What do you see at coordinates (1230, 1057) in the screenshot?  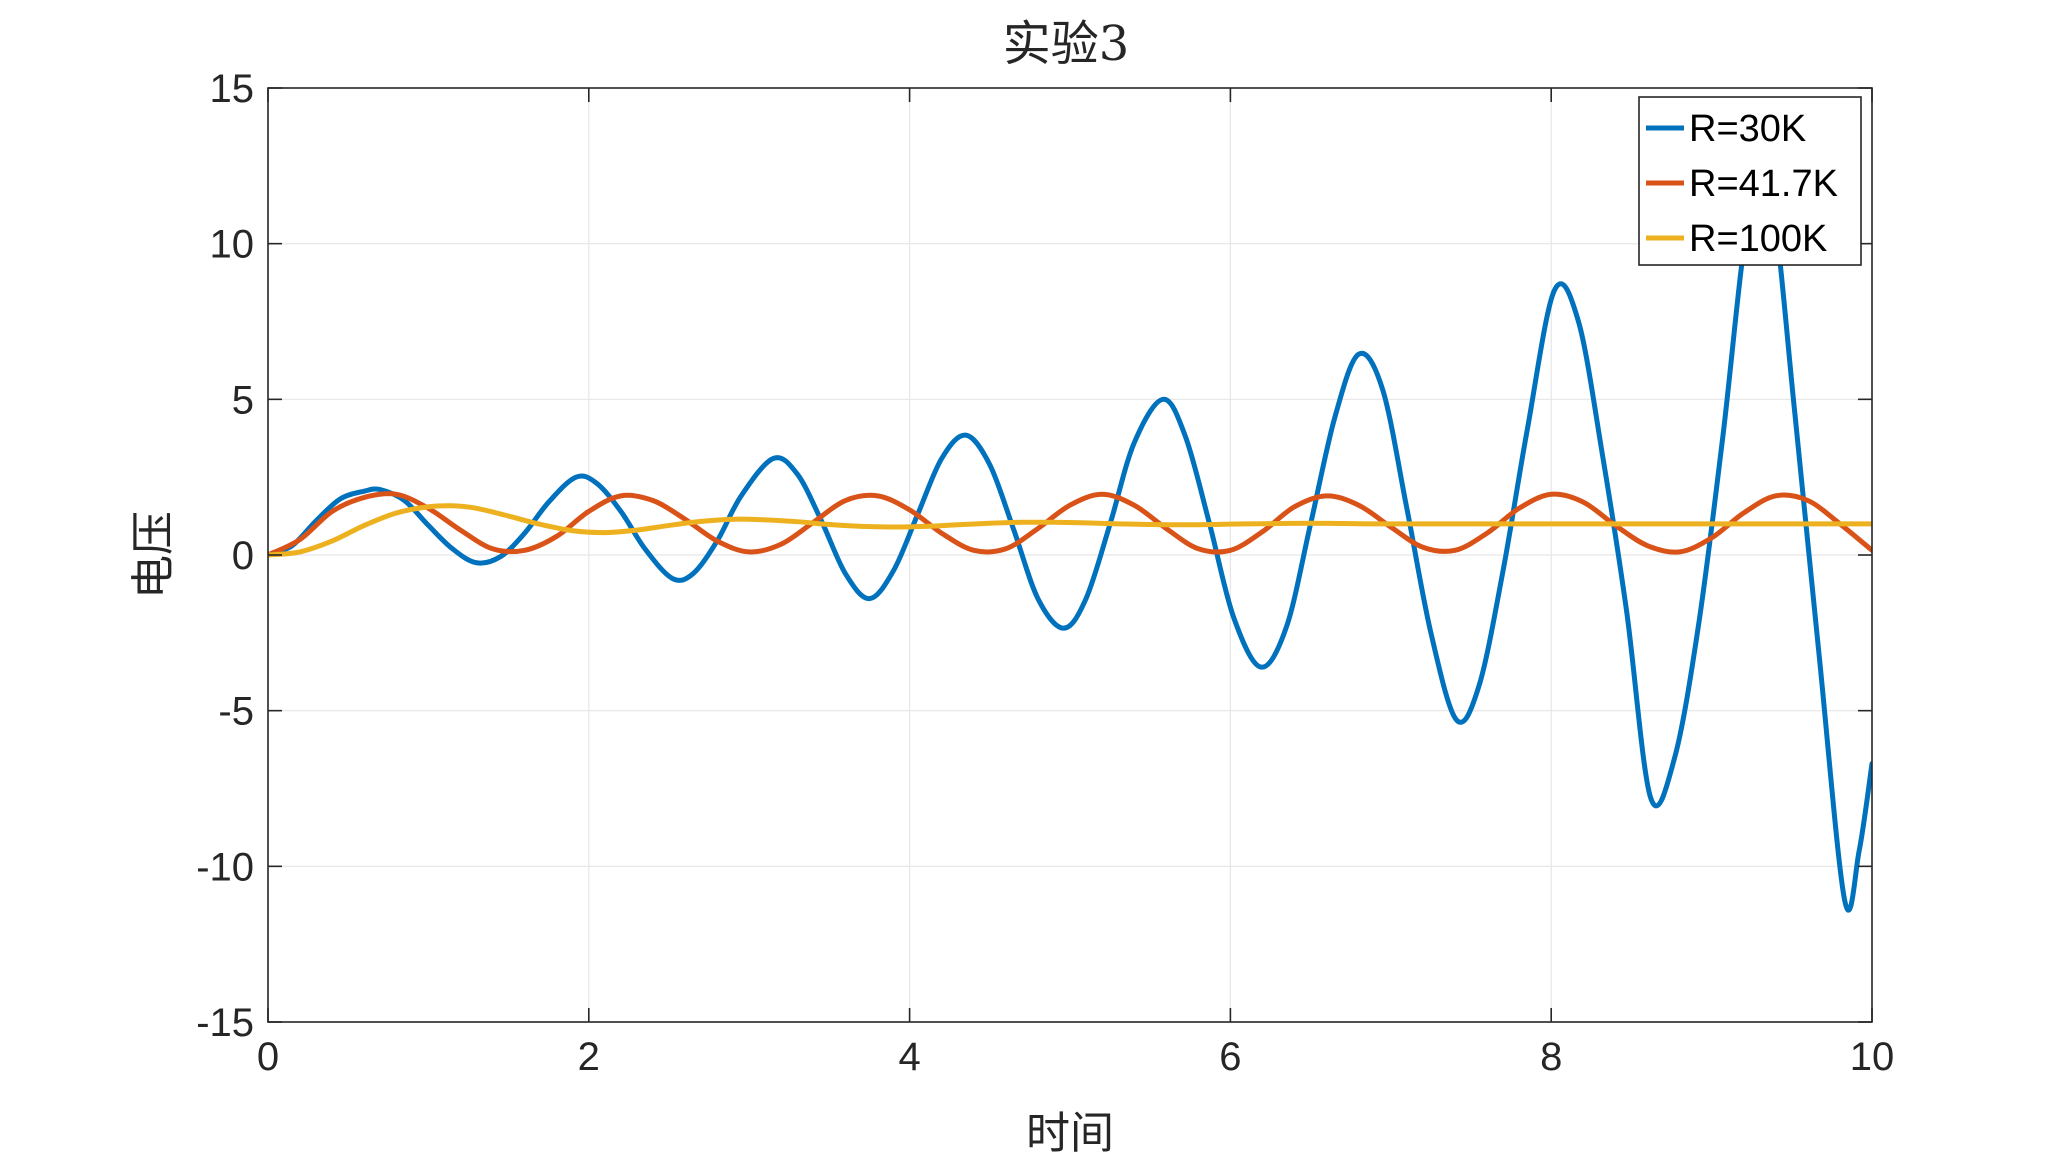 I see `x-tick-label: 6` at bounding box center [1230, 1057].